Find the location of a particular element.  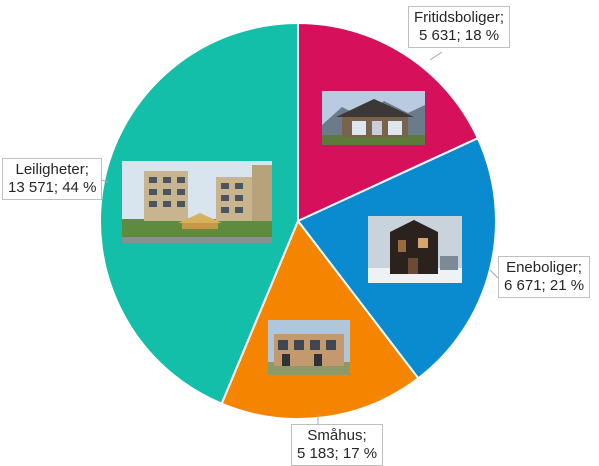

label-value: 13 571; 44 % is located at coordinates (52, 187).